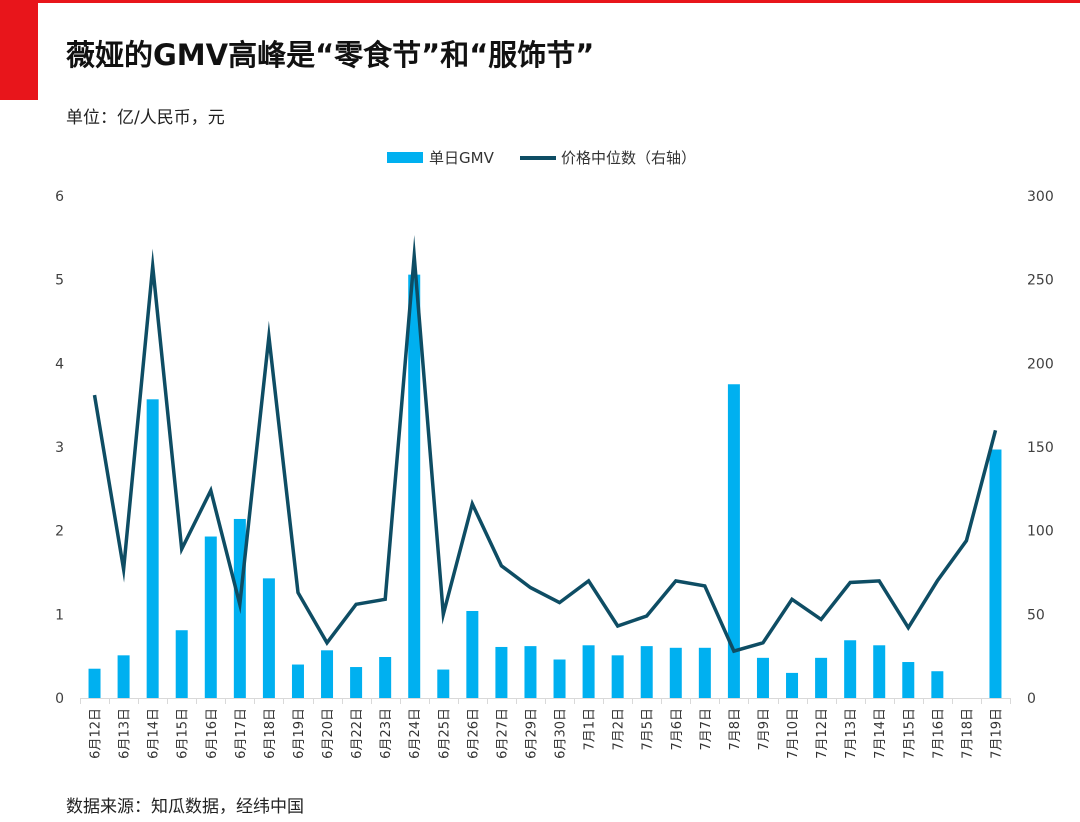 This screenshot has width=1080, height=822. Describe the element at coordinates (762, 677) in the screenshot. I see `bar-7月9日` at that location.